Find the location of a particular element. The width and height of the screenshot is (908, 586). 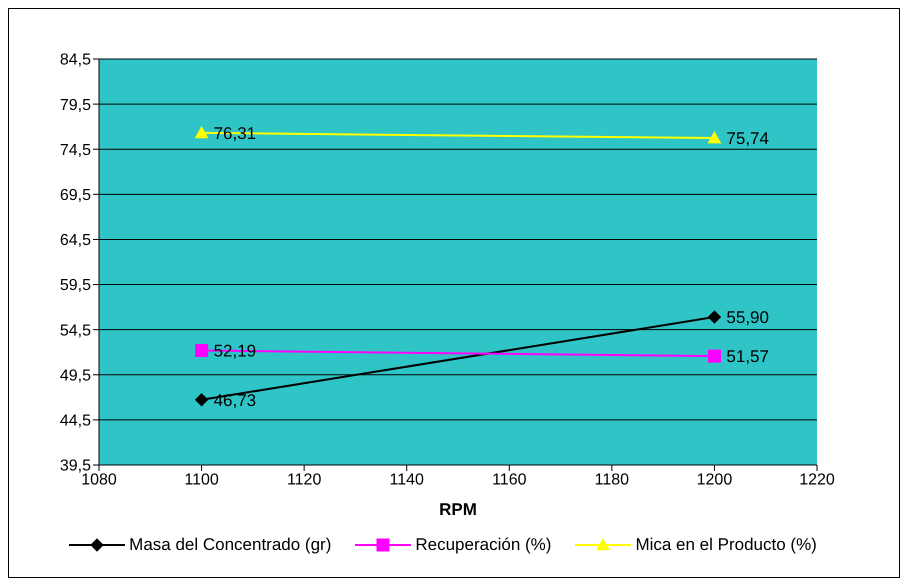

x-tick-label: 1220 is located at coordinates (817, 479).